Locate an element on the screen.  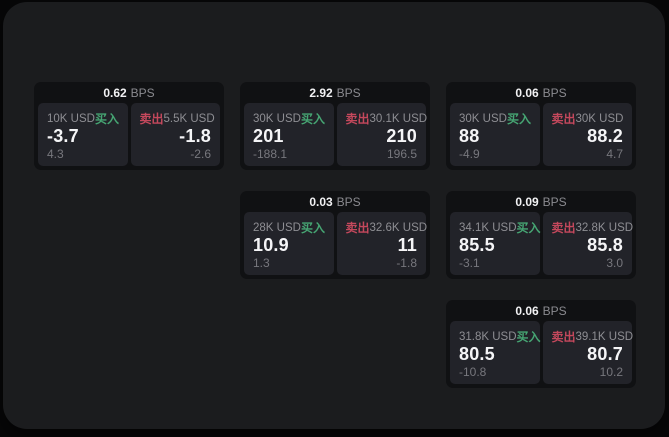
sell-quote-tile: 卖出 30.1K USD 210 196.5 is located at coordinates (382, 134).